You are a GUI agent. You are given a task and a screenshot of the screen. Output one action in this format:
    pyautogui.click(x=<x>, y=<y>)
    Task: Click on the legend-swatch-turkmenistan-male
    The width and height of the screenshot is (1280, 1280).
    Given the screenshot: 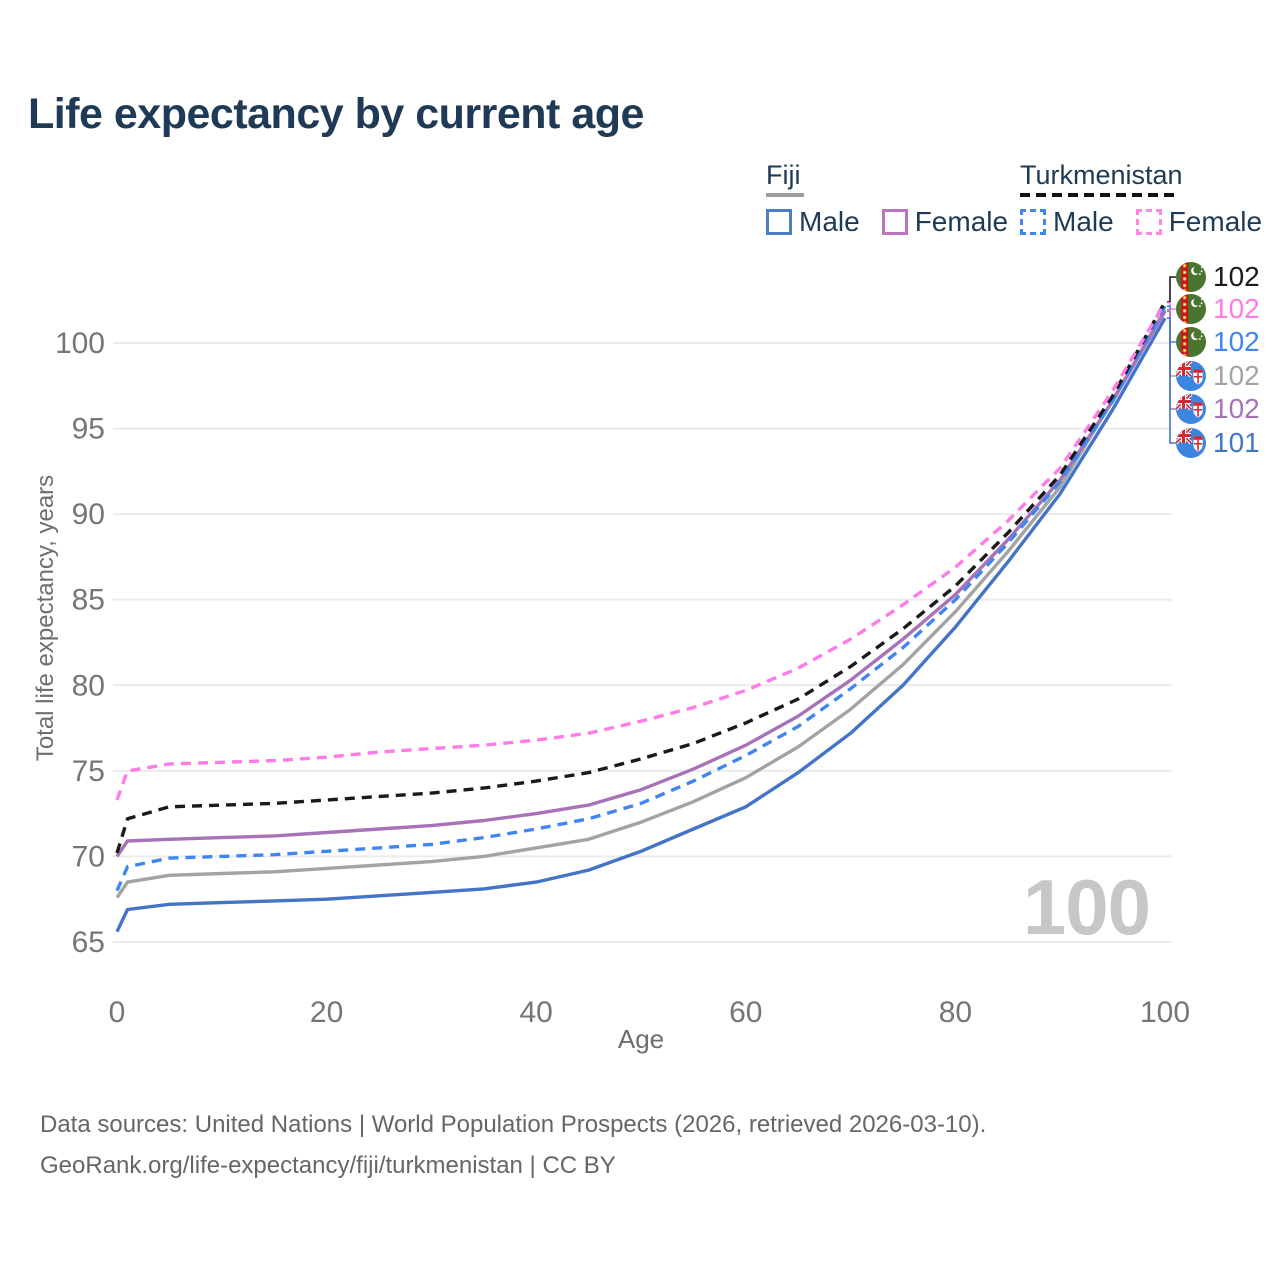 What is the action you would take?
    pyautogui.click(x=1033, y=222)
    